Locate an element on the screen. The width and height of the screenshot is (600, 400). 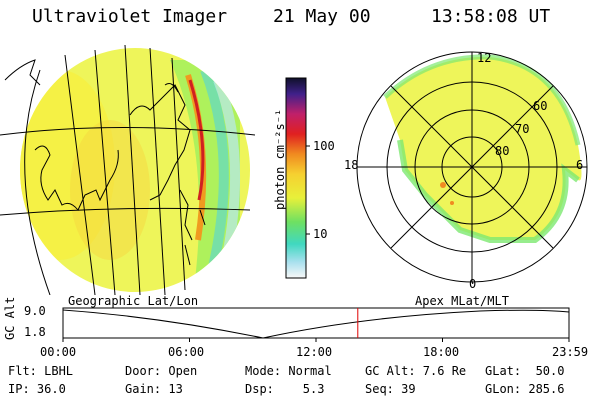
altitude-curve is located at coordinates (316, 324).